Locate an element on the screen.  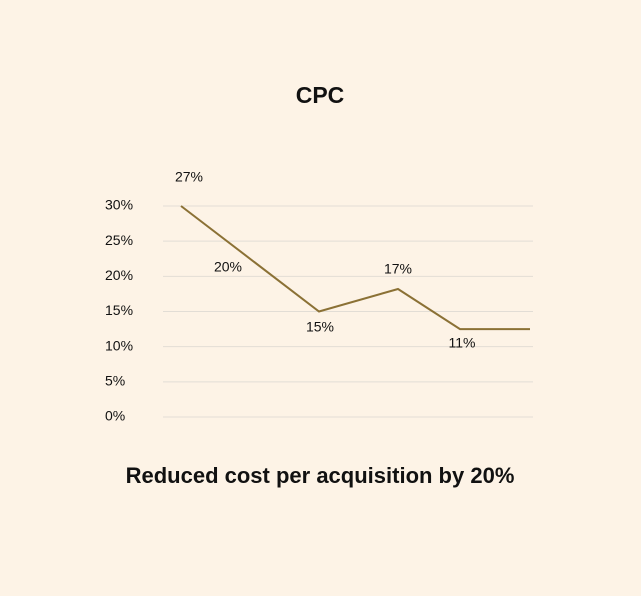
y-tick-label: 0% is located at coordinates (115, 416).